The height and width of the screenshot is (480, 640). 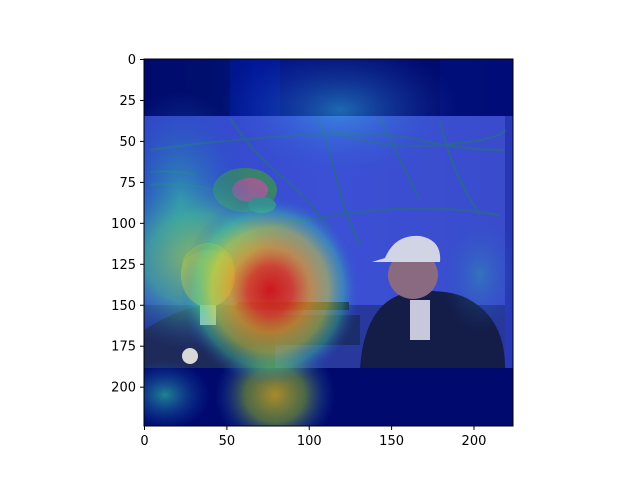 What do you see at coordinates (123, 347) in the screenshot?
I see `y-tick-label: 175` at bounding box center [123, 347].